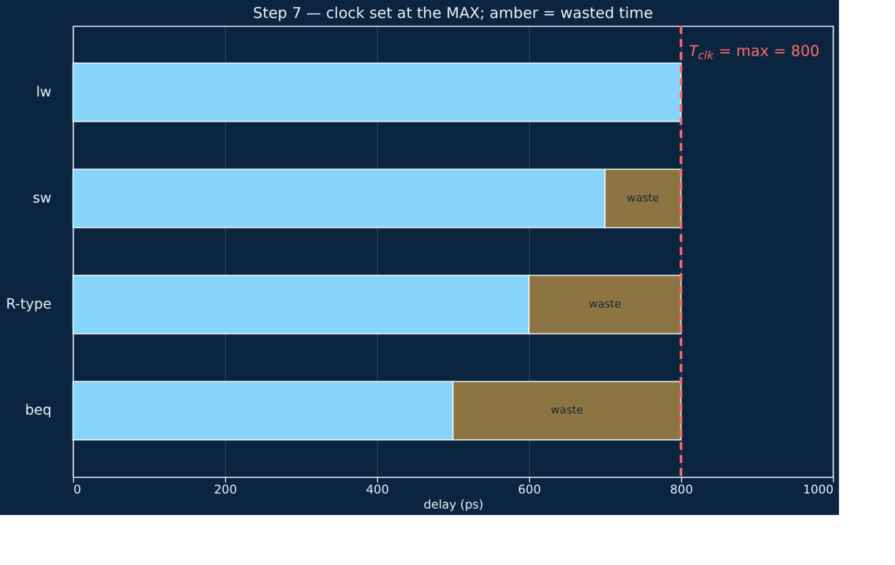 This screenshot has height=565, width=895. What do you see at coordinates (44, 92) in the screenshot?
I see `y-tick-label: lw` at bounding box center [44, 92].